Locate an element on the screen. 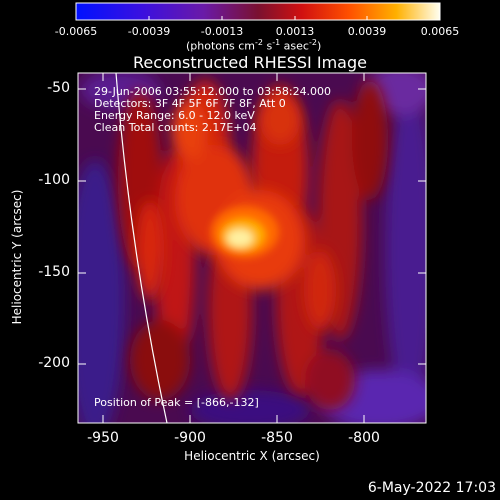 This screenshot has height=500, width=500. y-tick-label: -200 is located at coordinates (54, 363).